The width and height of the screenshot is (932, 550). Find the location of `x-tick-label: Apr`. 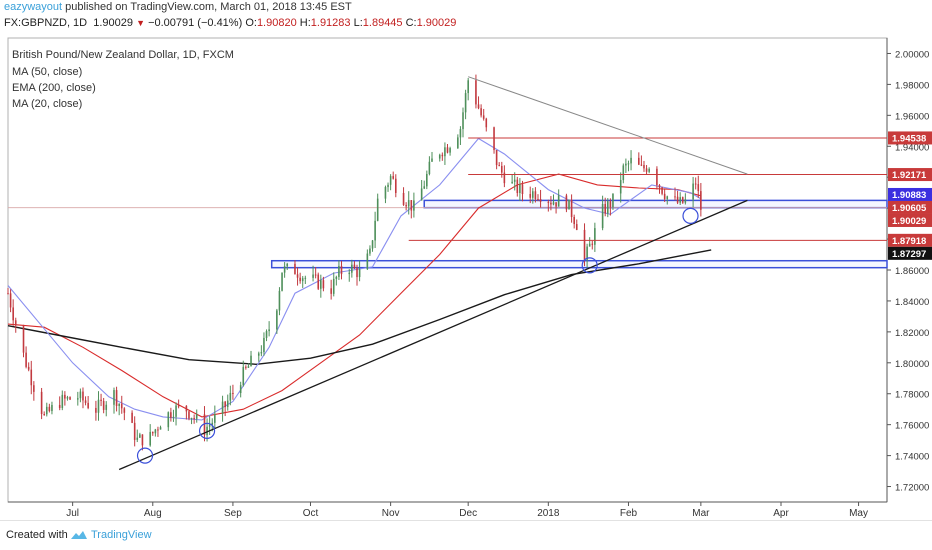

x-tick-label: Apr is located at coordinates (781, 513).